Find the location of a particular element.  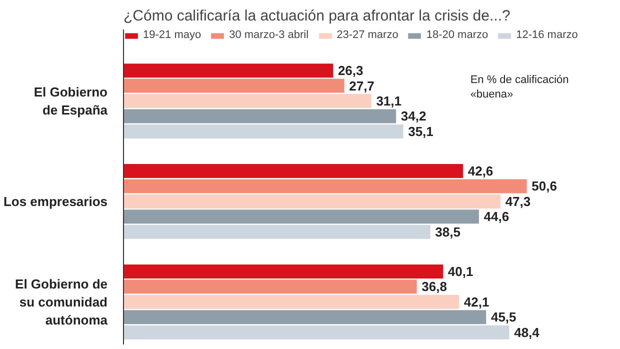

legend-label: 30 marzo-3 abril is located at coordinates (269, 35).